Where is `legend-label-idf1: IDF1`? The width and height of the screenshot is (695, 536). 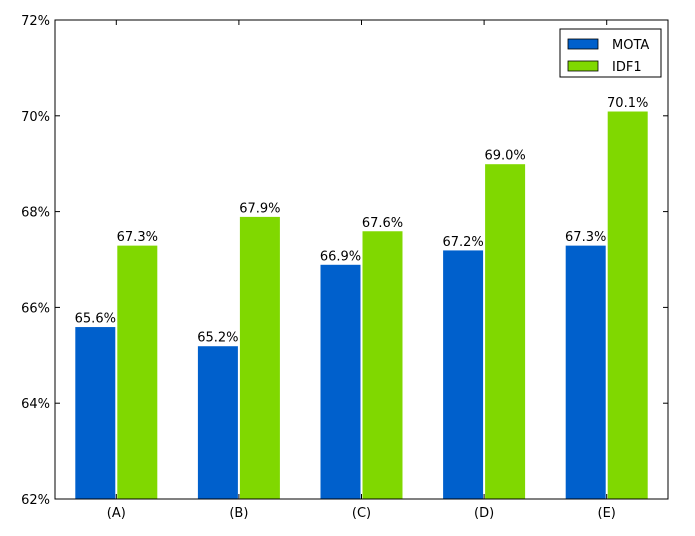
legend-label-idf1: IDF1 is located at coordinates (627, 67).